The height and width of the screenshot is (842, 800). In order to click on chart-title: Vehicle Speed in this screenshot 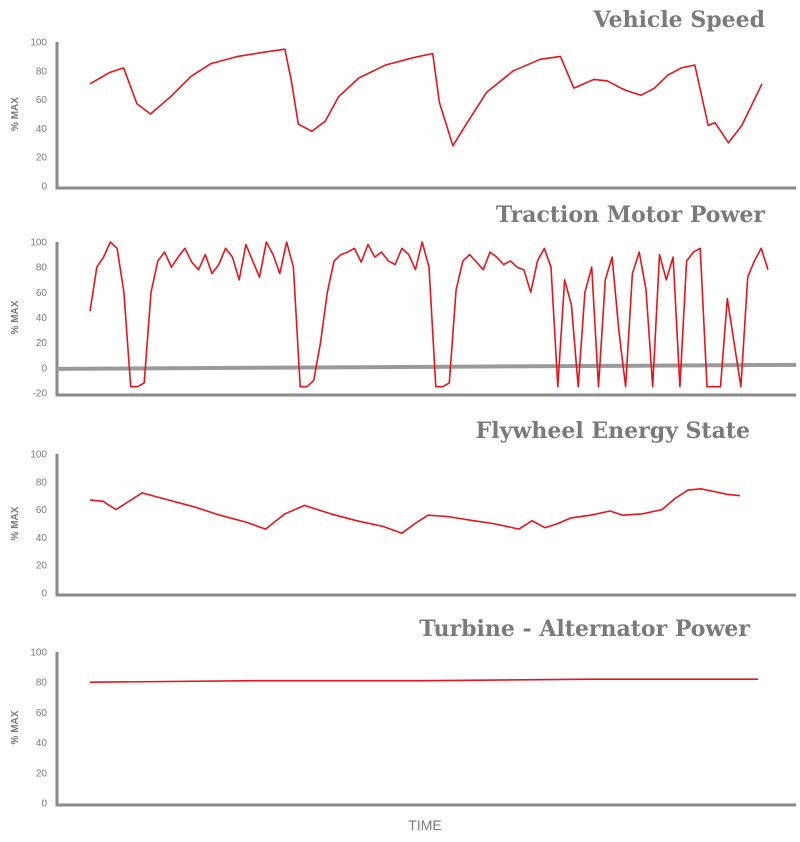, I will do `click(679, 20)`.